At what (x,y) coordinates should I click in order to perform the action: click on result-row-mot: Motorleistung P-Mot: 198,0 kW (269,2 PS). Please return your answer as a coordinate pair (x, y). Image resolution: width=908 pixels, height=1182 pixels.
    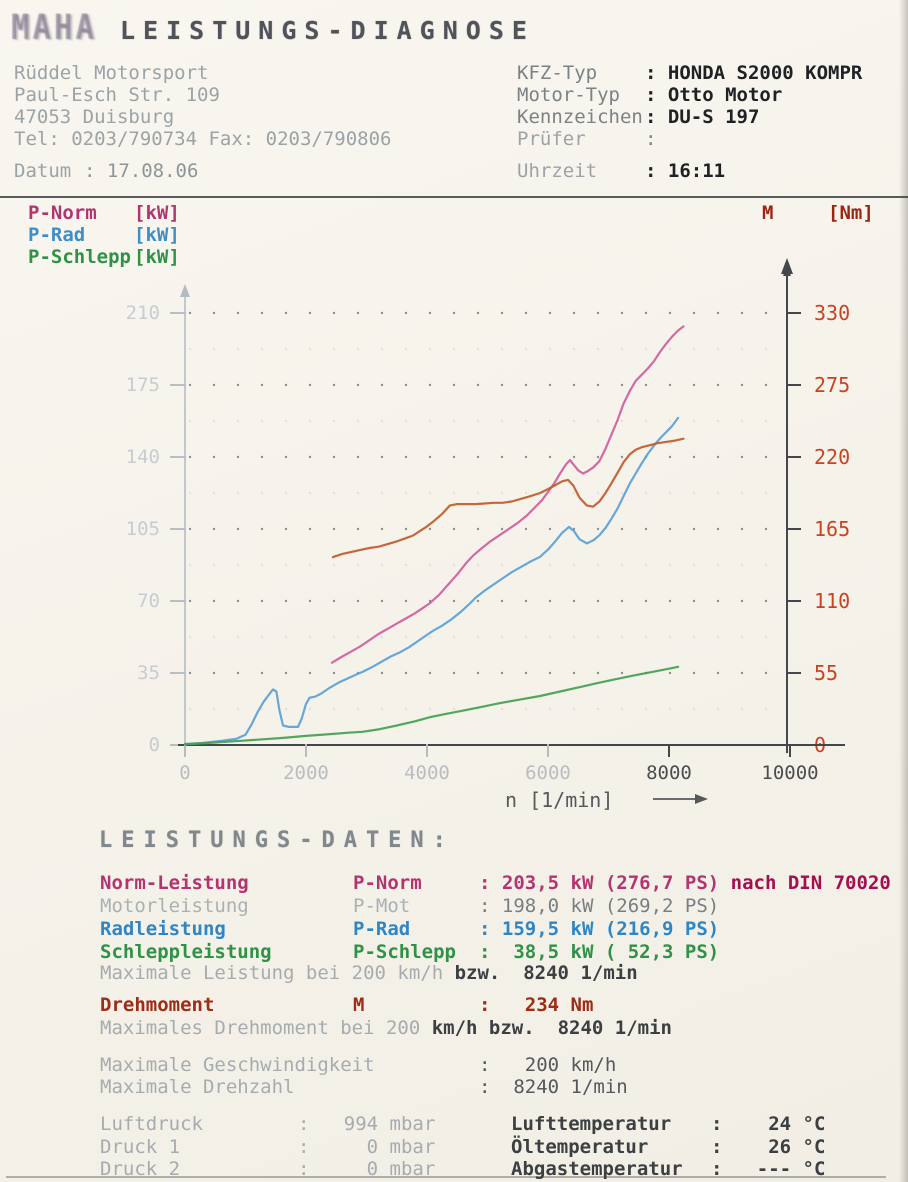
    Looking at the image, I should click on (409, 906).